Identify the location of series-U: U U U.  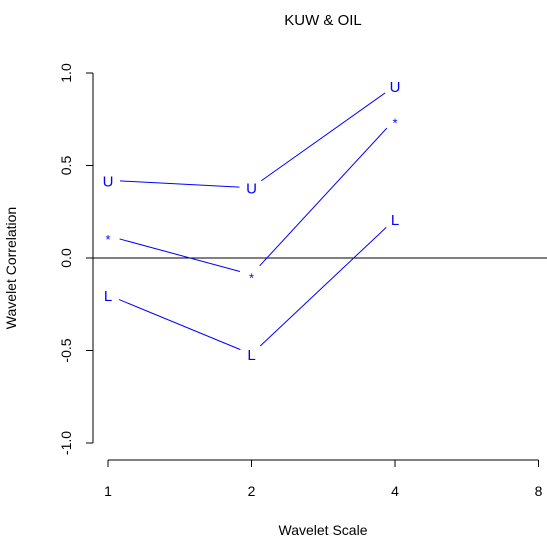
(252, 138).